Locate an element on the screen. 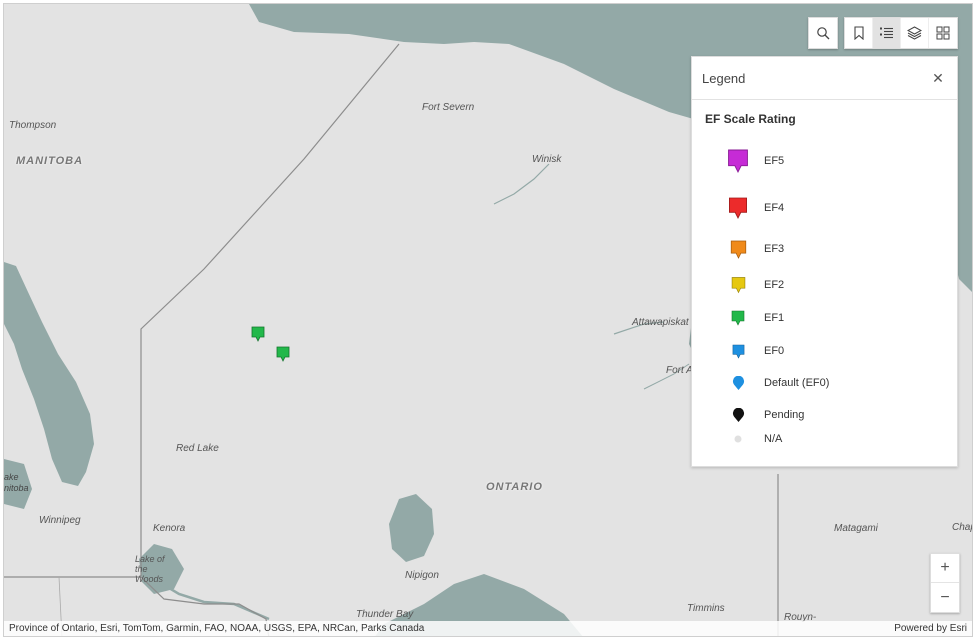 The image size is (975, 639). legend-item-na: N/A is located at coordinates (754, 439).